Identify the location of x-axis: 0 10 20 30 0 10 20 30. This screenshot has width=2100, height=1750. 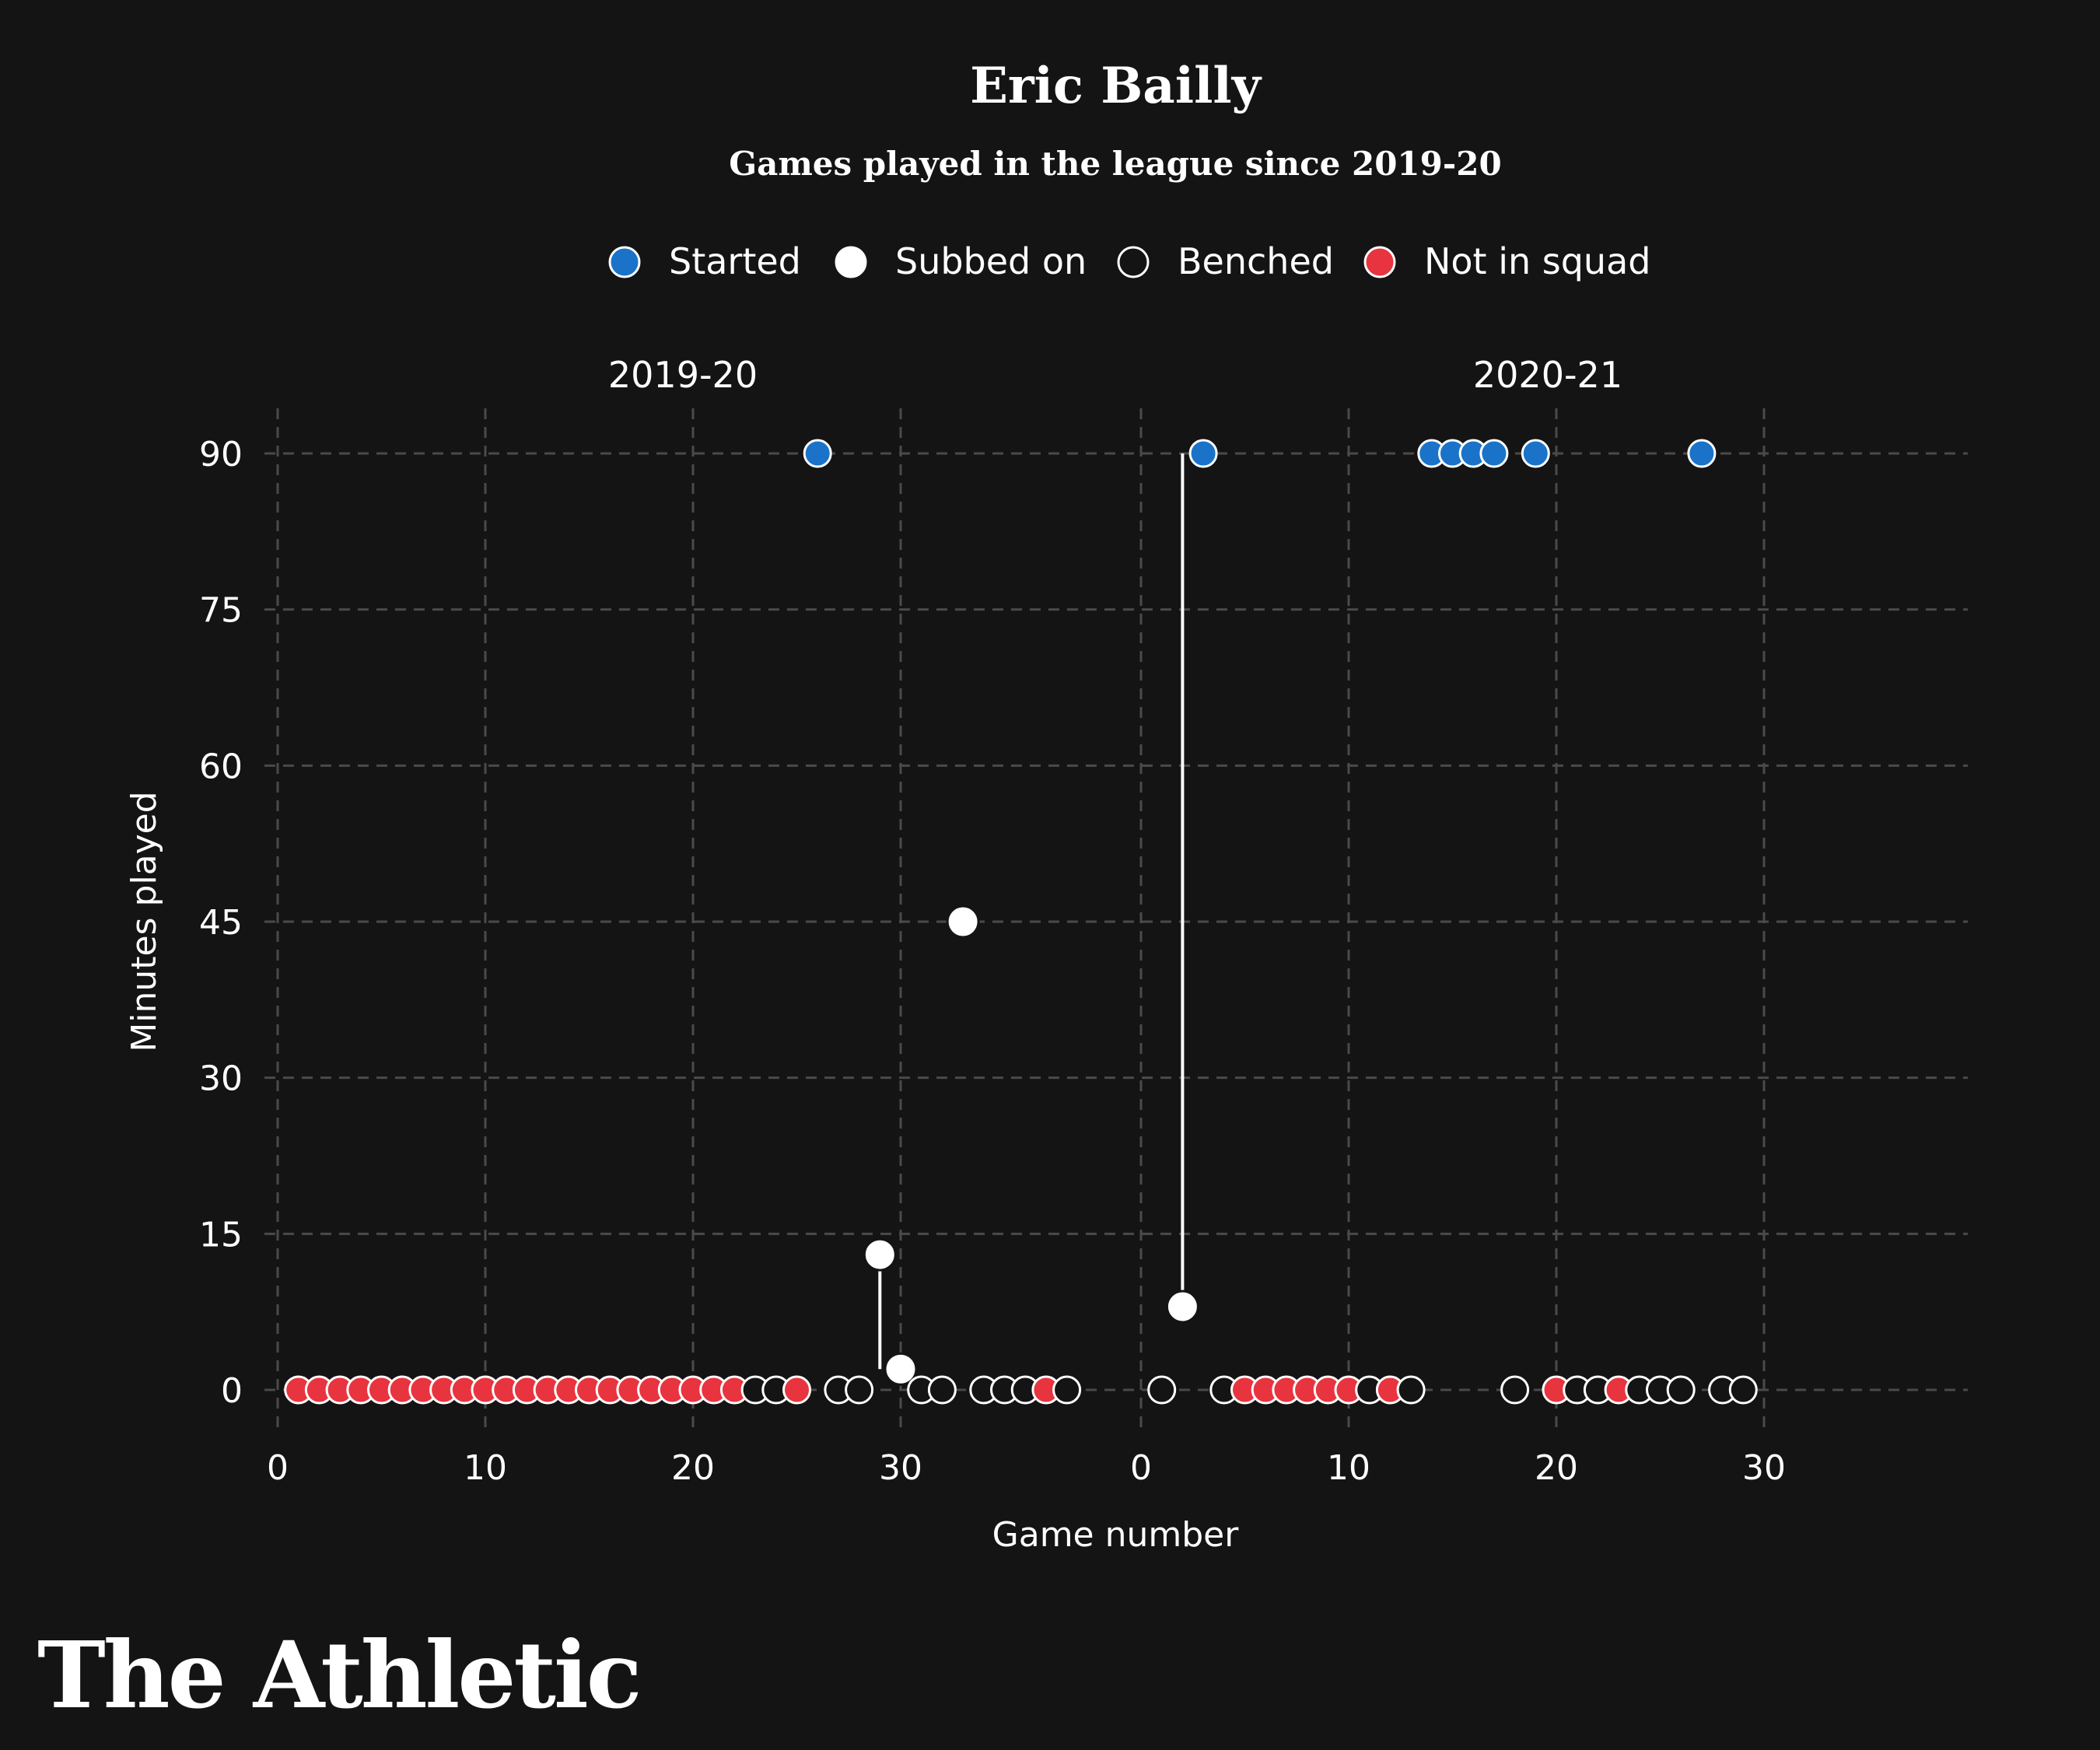
(1027, 1468).